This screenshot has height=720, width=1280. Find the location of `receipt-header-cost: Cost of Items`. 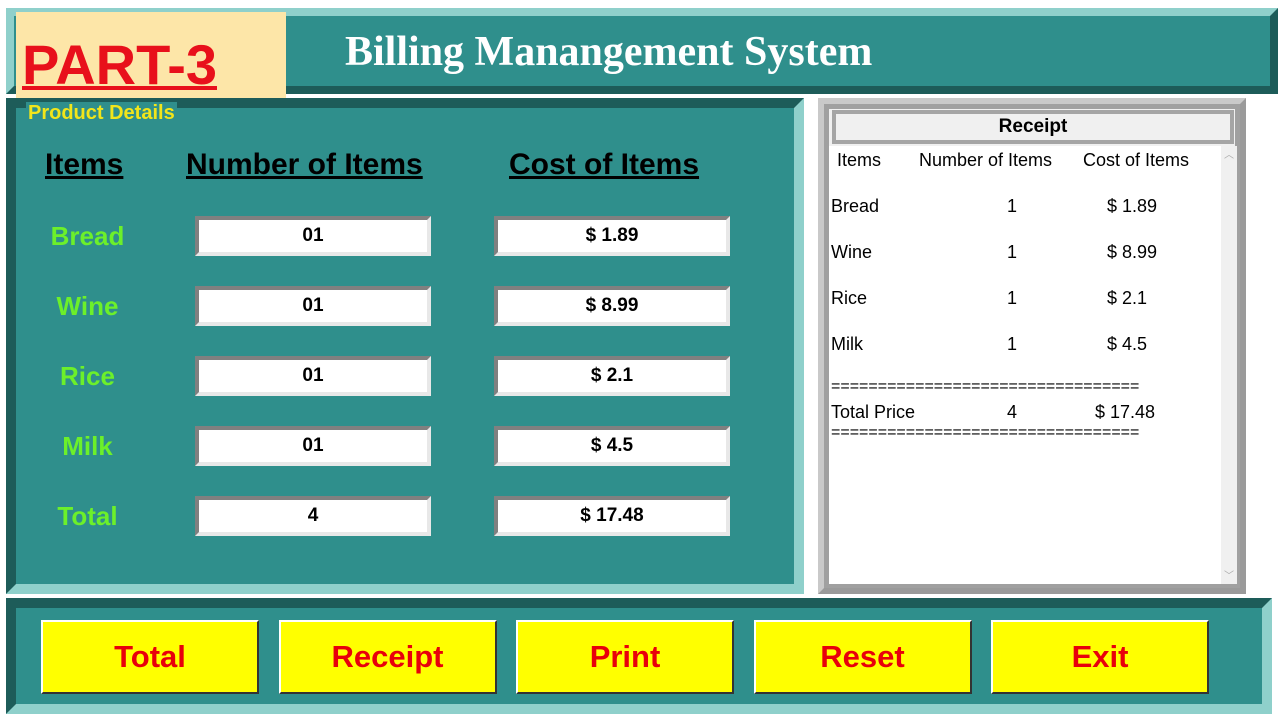

receipt-header-cost: Cost of Items is located at coordinates (1136, 160).